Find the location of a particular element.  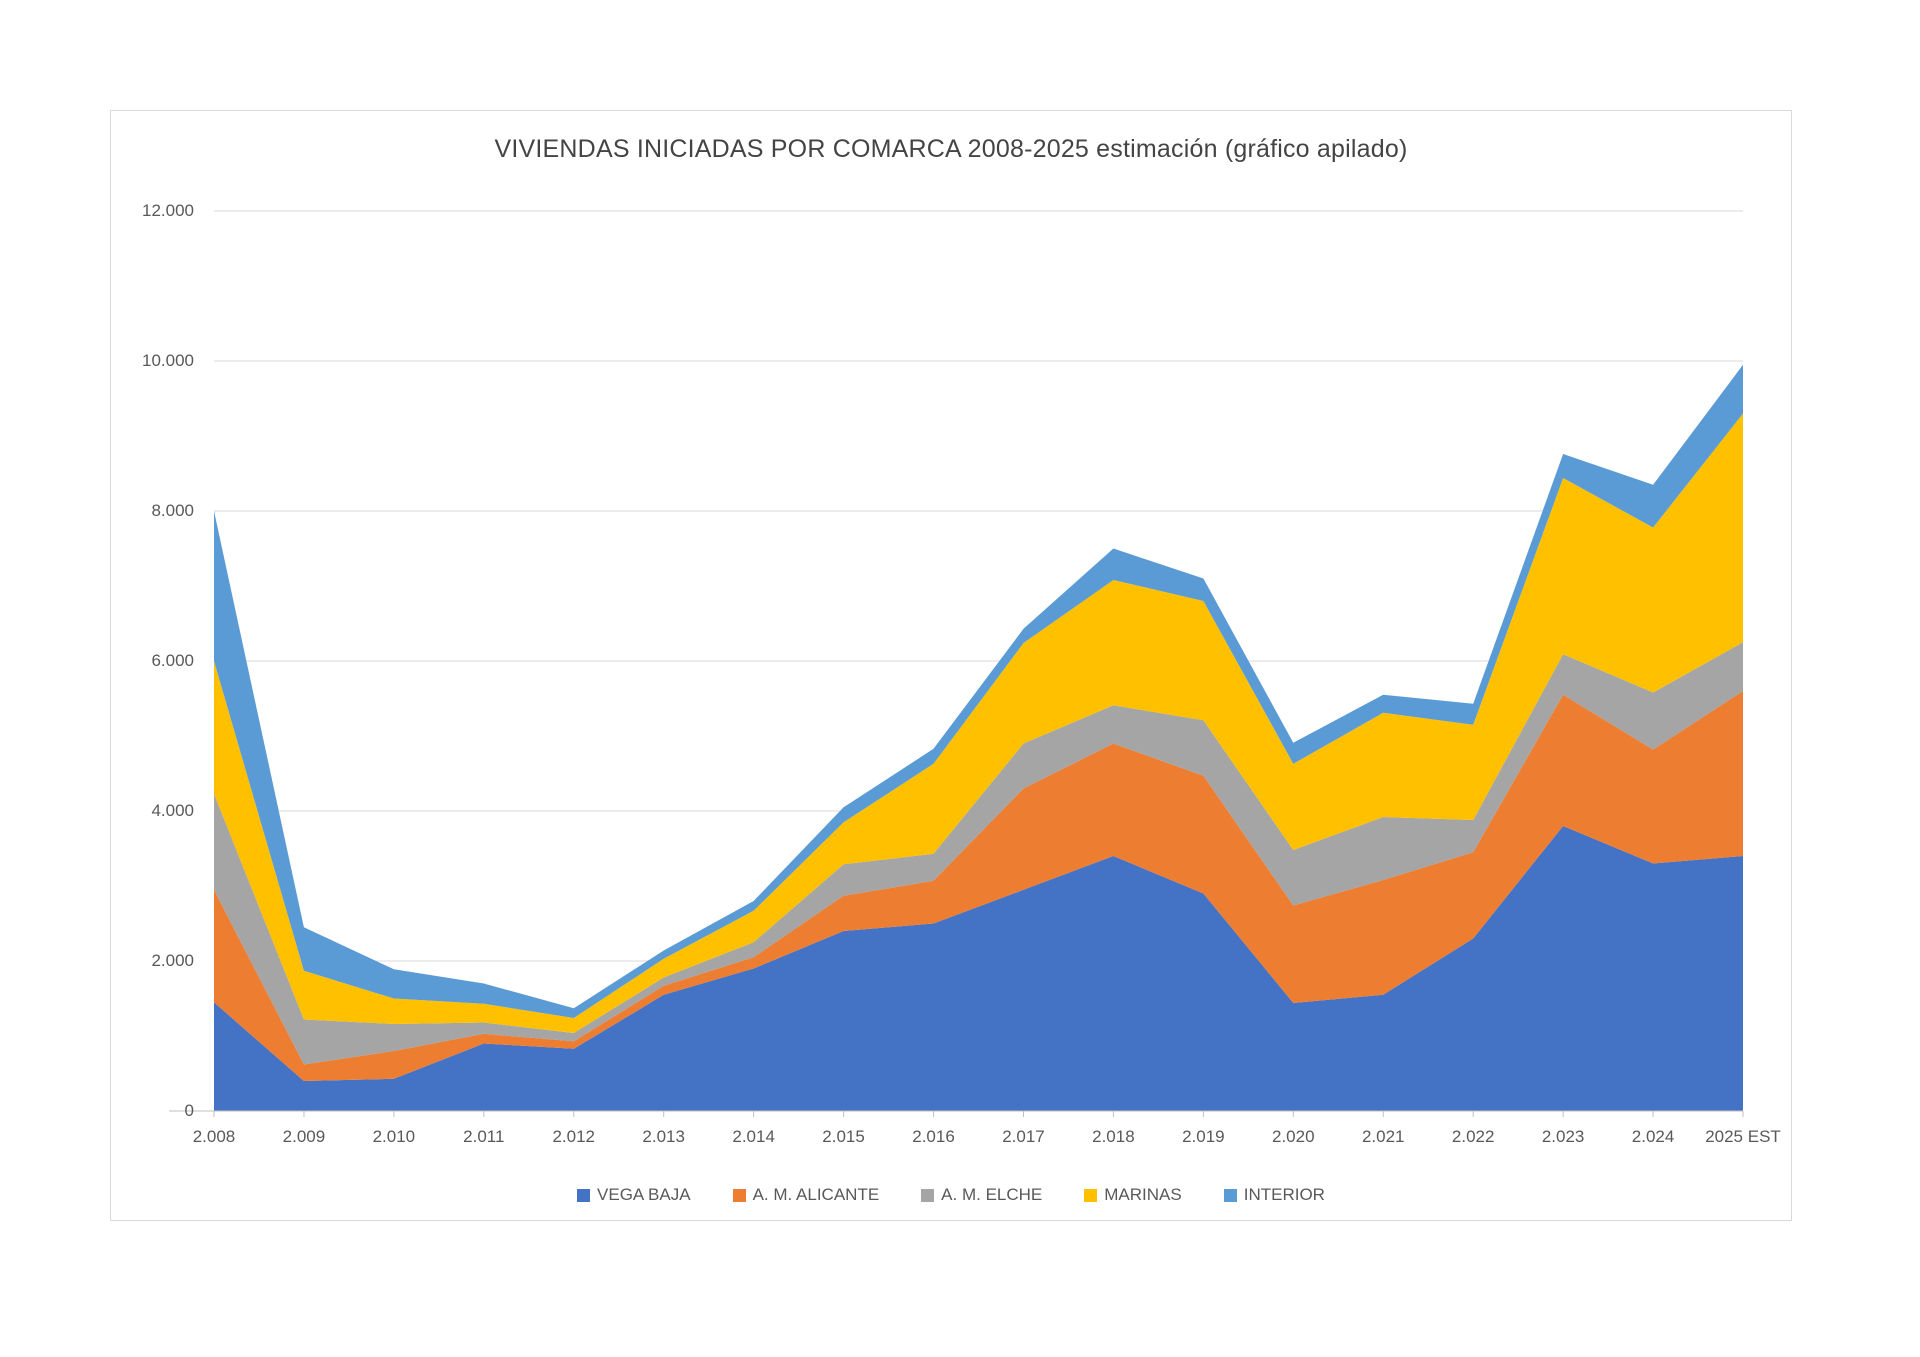

legend-swatch-vega-baja is located at coordinates (584, 1195).